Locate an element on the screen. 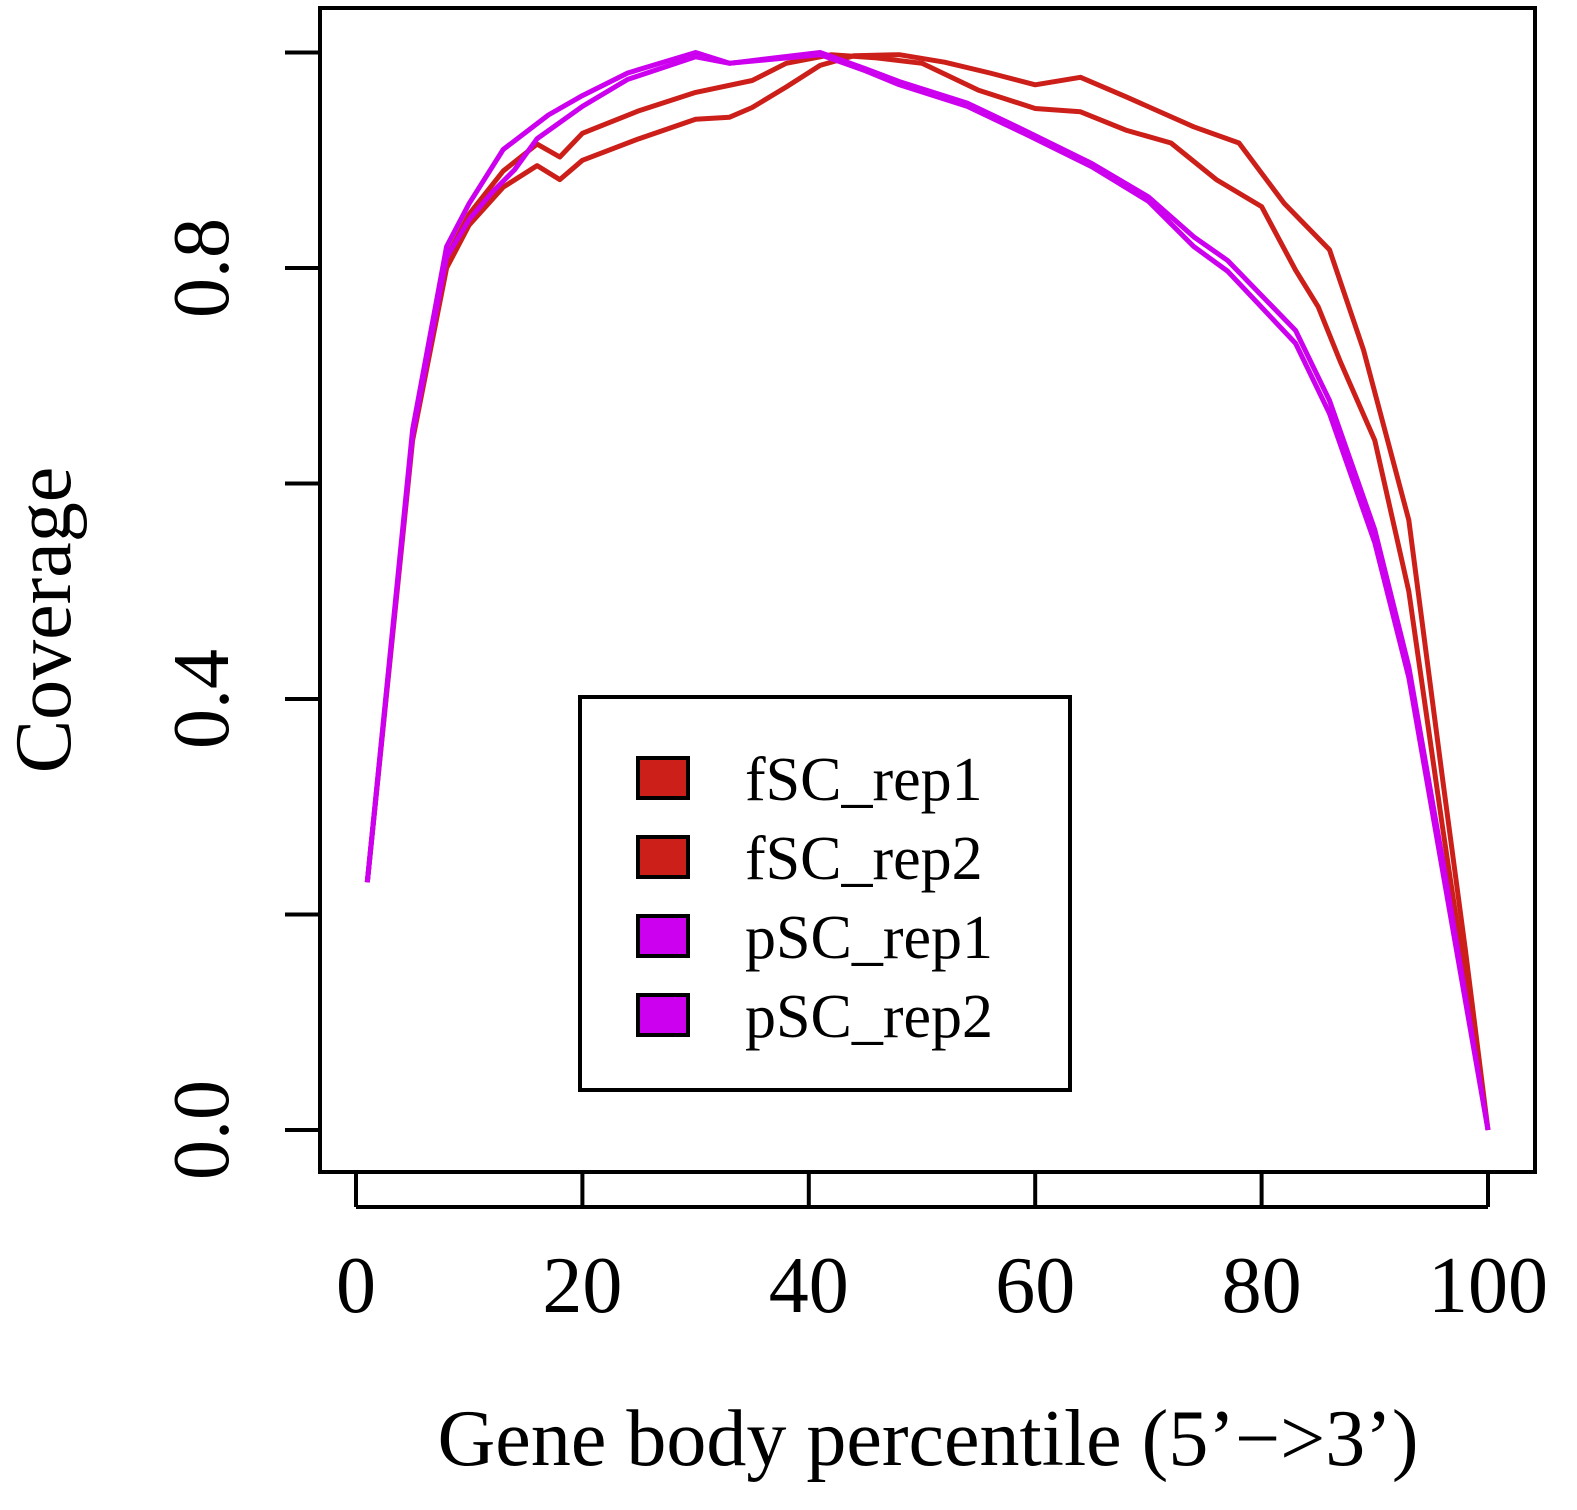  x-tick-label: 60 is located at coordinates (1035, 1286).